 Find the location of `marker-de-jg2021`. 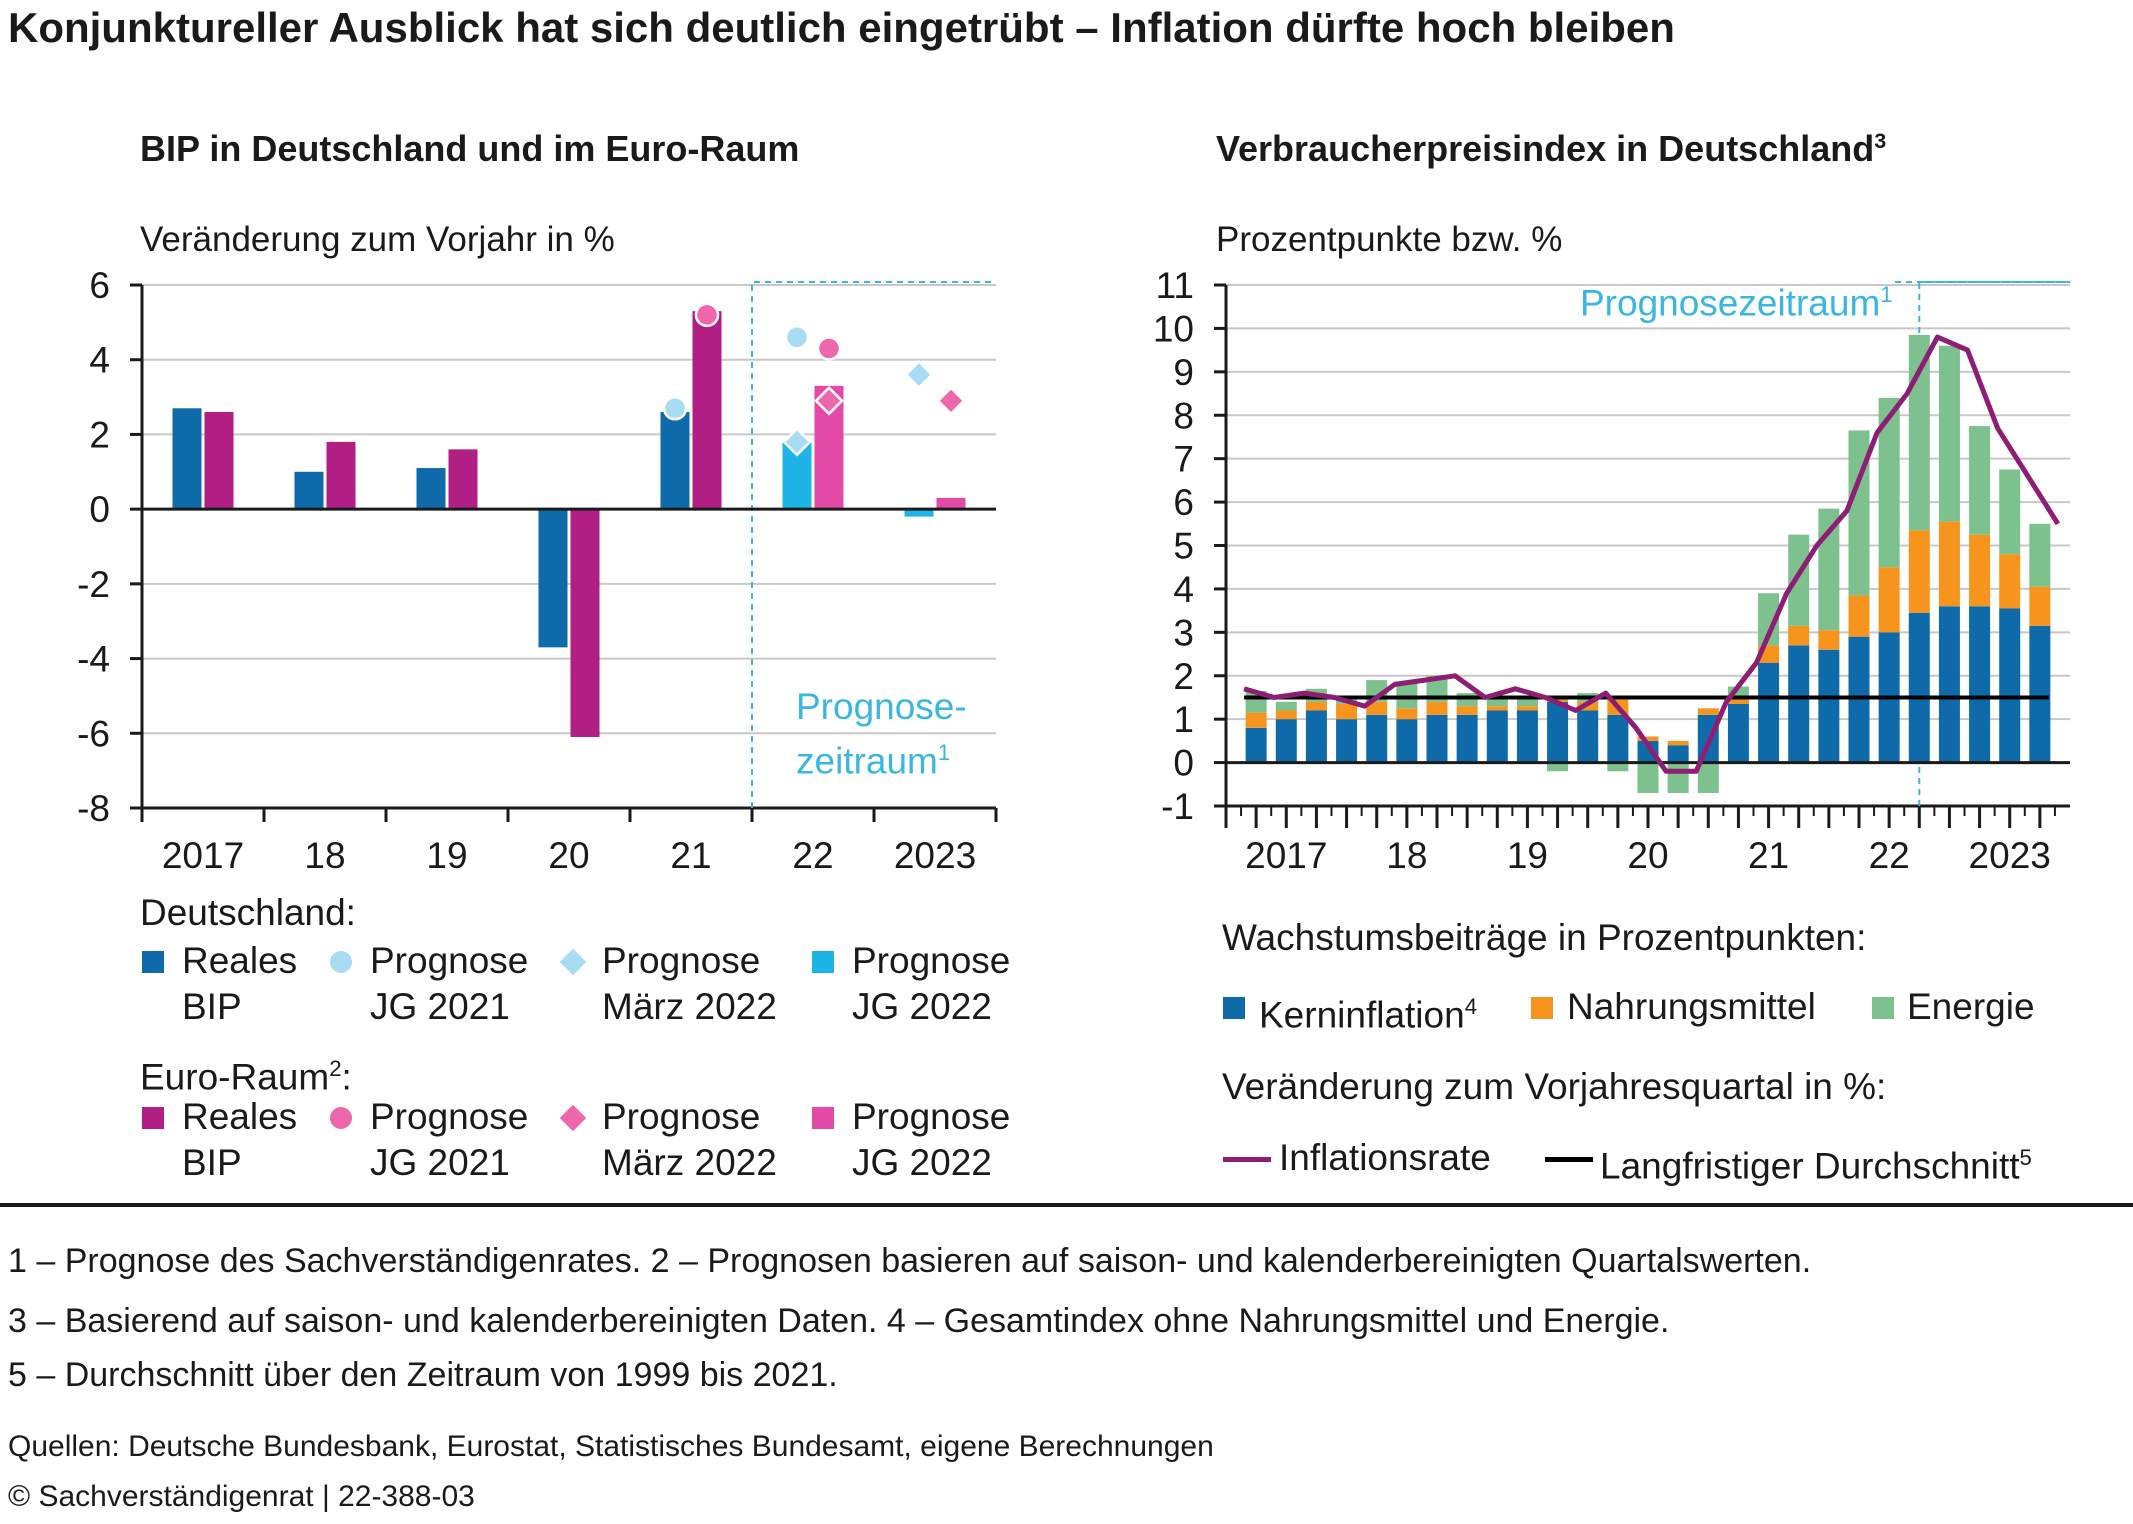

marker-de-jg2021 is located at coordinates (797, 337).